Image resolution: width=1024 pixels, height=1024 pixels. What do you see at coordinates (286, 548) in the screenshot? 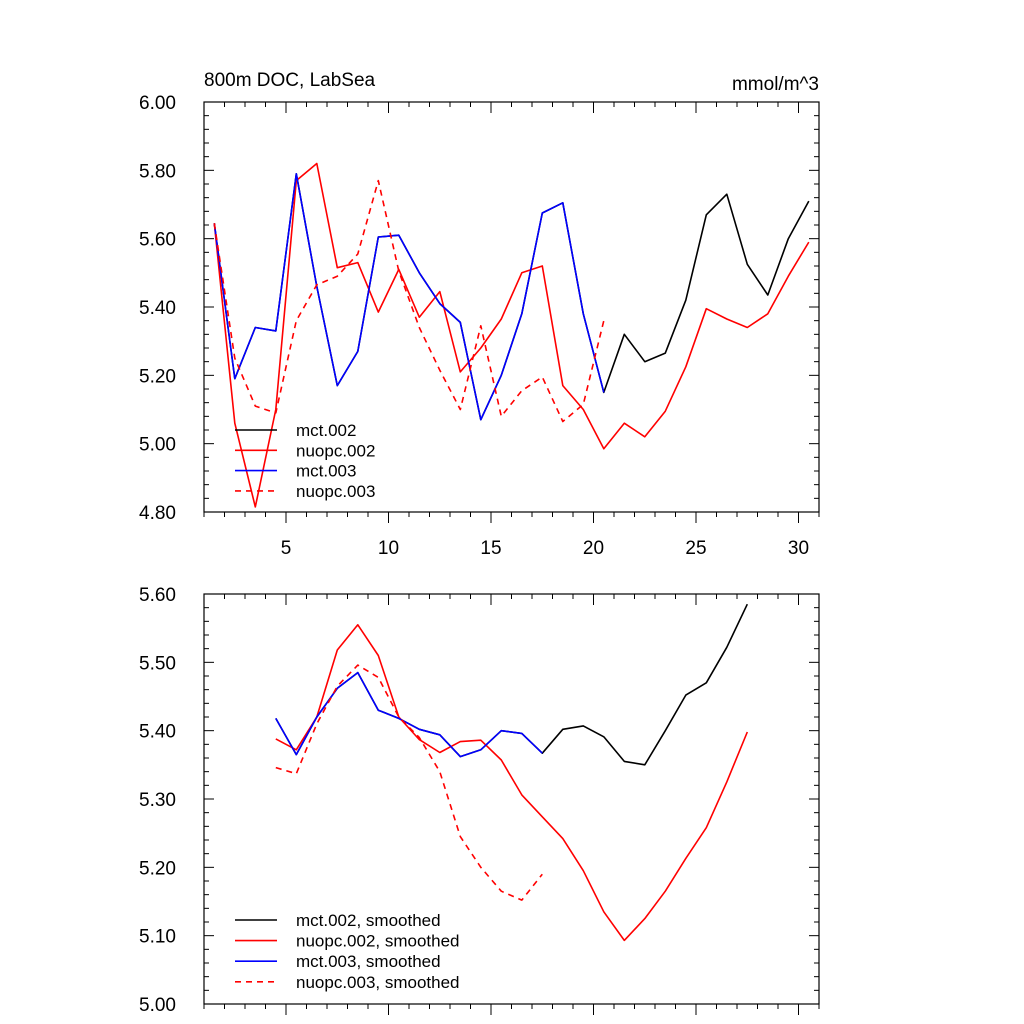
I see `x-tick-label: 5` at bounding box center [286, 548].